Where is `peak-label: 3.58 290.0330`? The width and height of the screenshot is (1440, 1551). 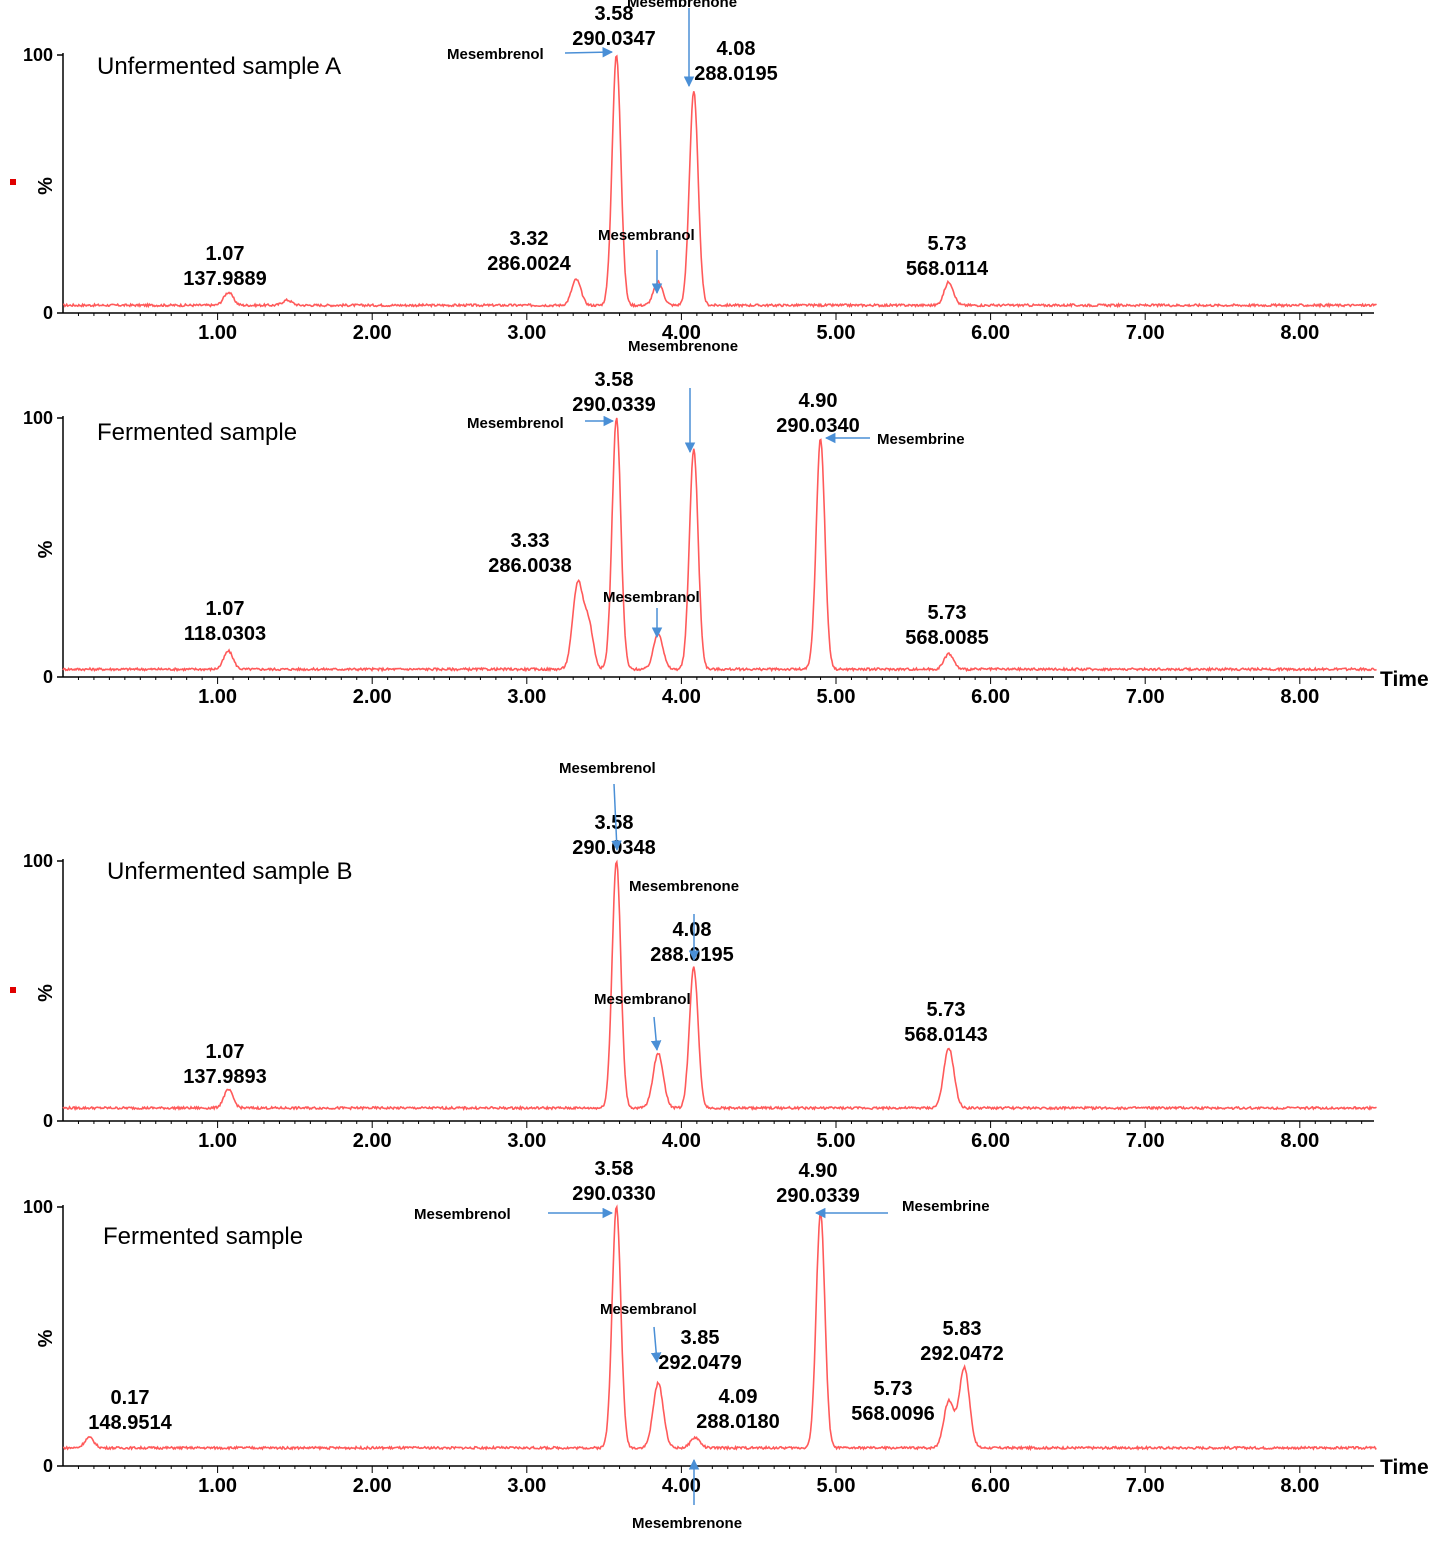
peak-label: 3.58 290.0330 is located at coordinates (613, 1181).